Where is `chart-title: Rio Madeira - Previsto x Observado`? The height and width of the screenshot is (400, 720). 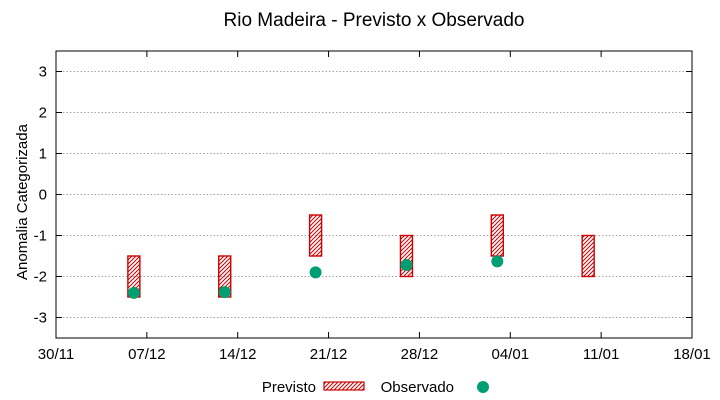 chart-title: Rio Madeira - Previsto x Observado is located at coordinates (374, 20).